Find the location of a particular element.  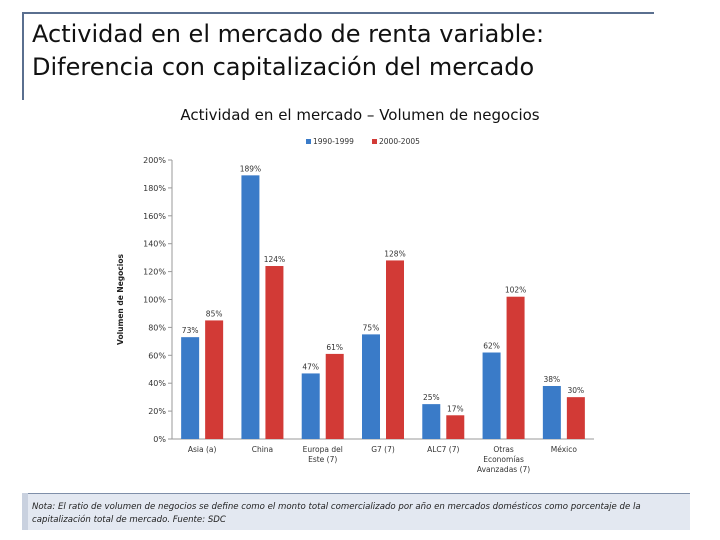

category-label: Europa del is located at coordinates (323, 449).